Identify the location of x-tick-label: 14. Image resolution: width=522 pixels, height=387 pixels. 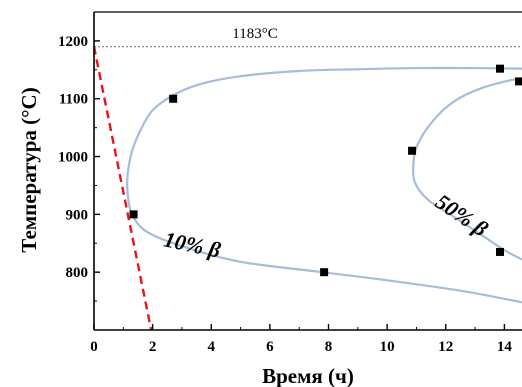
(505, 347).